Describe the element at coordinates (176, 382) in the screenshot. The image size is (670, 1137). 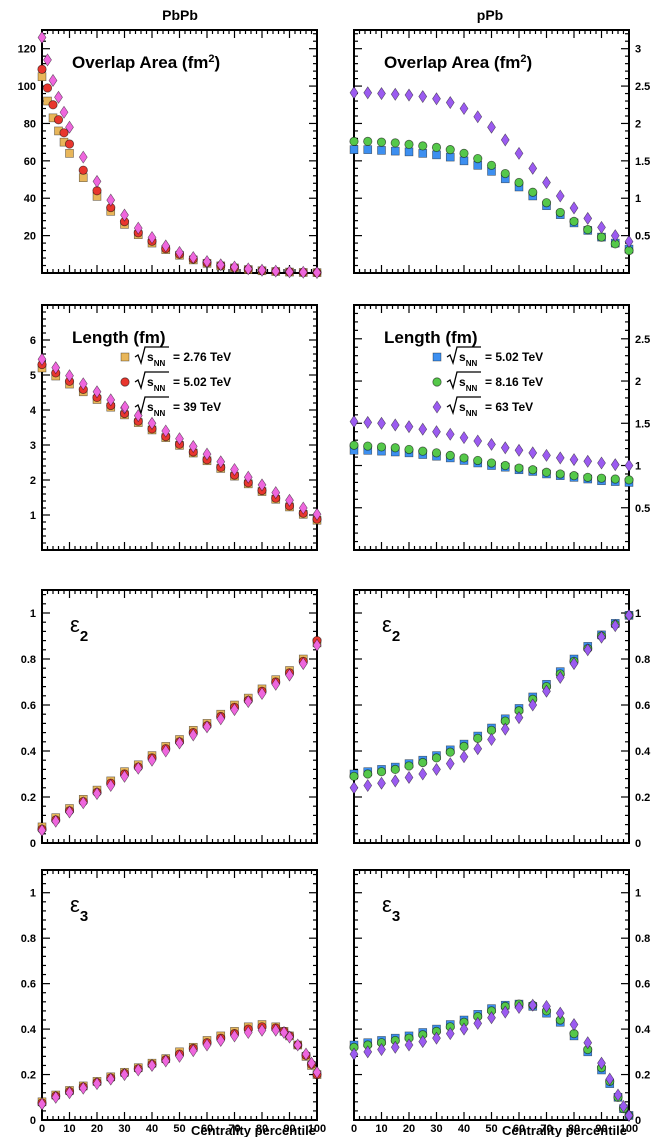
I see `legend: sNN = 2.76 TeVsNN = 5.02 TeVsNN = 39 TeV` at that location.